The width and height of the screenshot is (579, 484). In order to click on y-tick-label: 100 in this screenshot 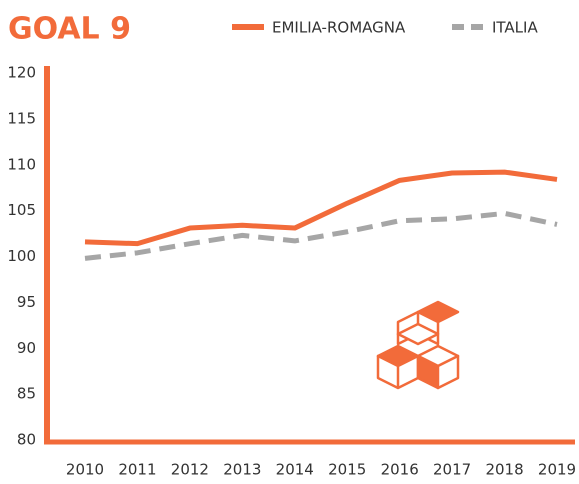, I will do `click(21, 256)`.